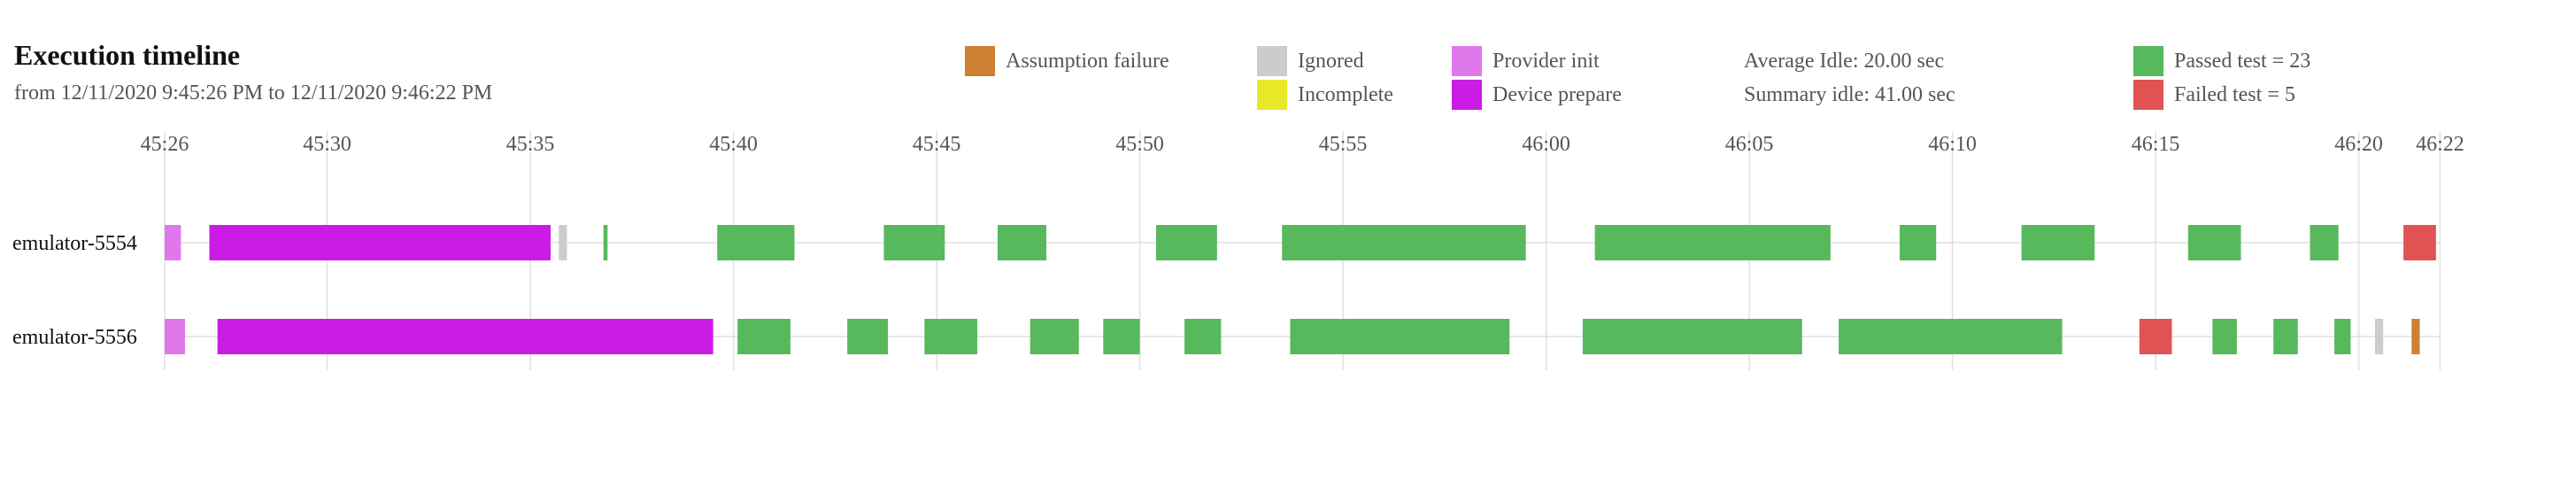  Describe the element at coordinates (1467, 95) in the screenshot. I see `device-prepare-swatch` at that location.